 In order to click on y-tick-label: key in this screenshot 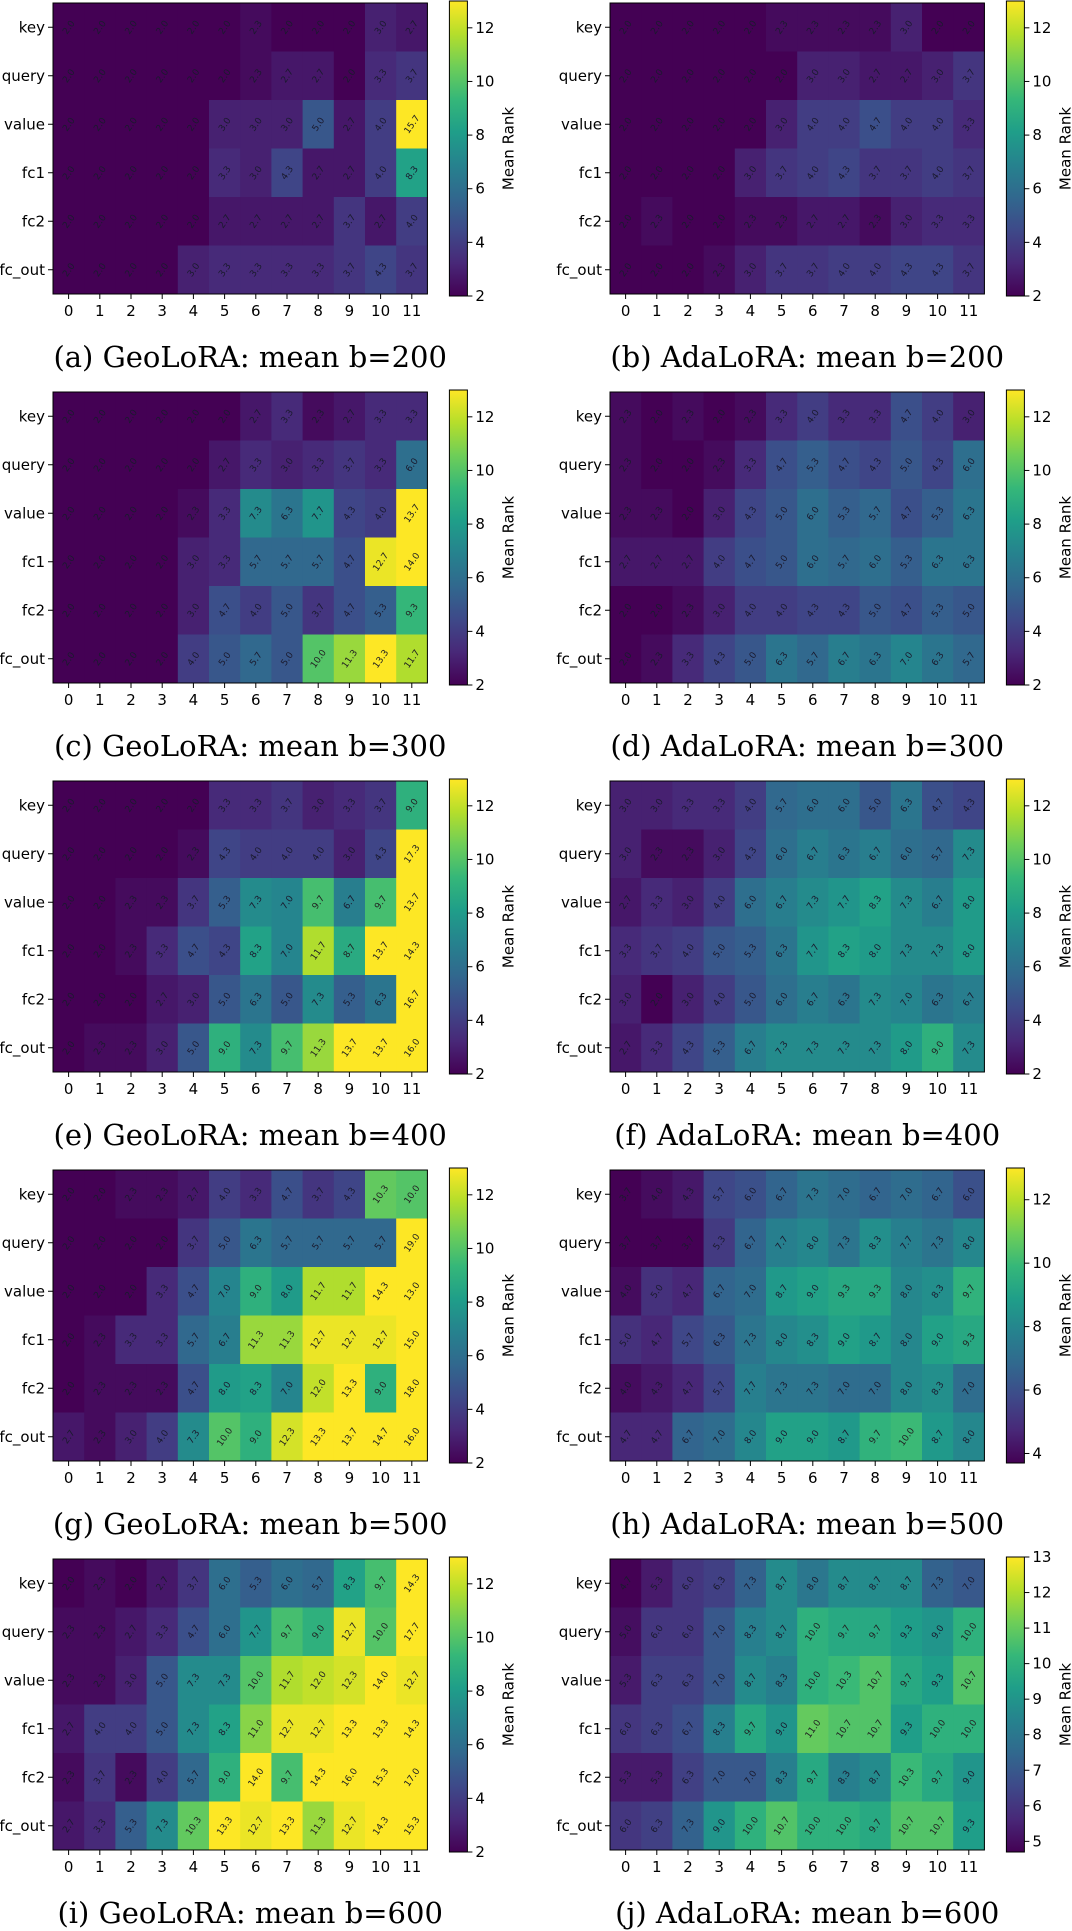, I will do `click(32, 1194)`.